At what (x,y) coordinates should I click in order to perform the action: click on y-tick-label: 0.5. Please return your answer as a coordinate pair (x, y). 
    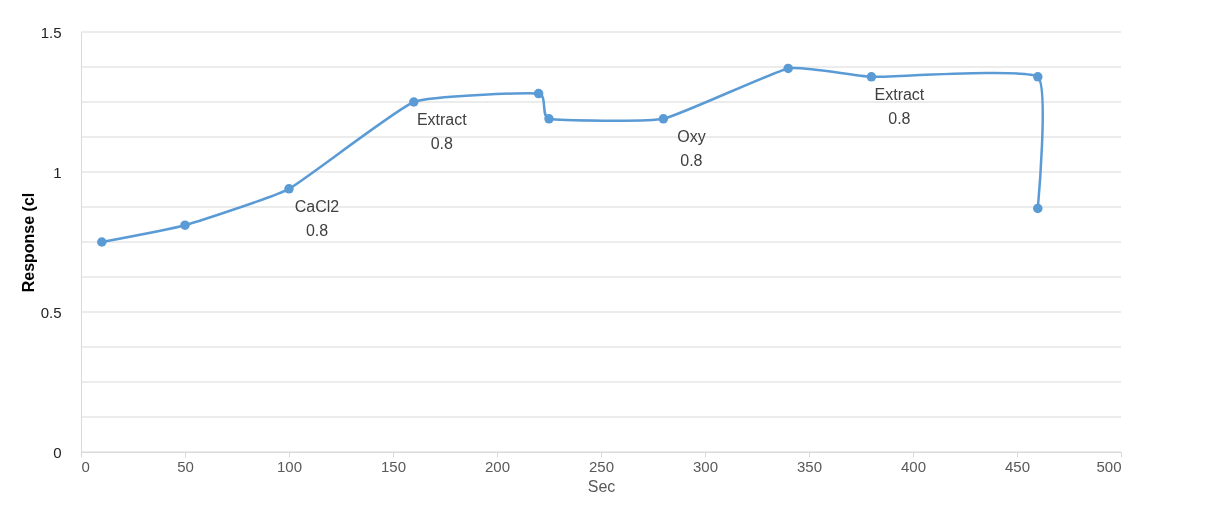
    Looking at the image, I should click on (51, 312).